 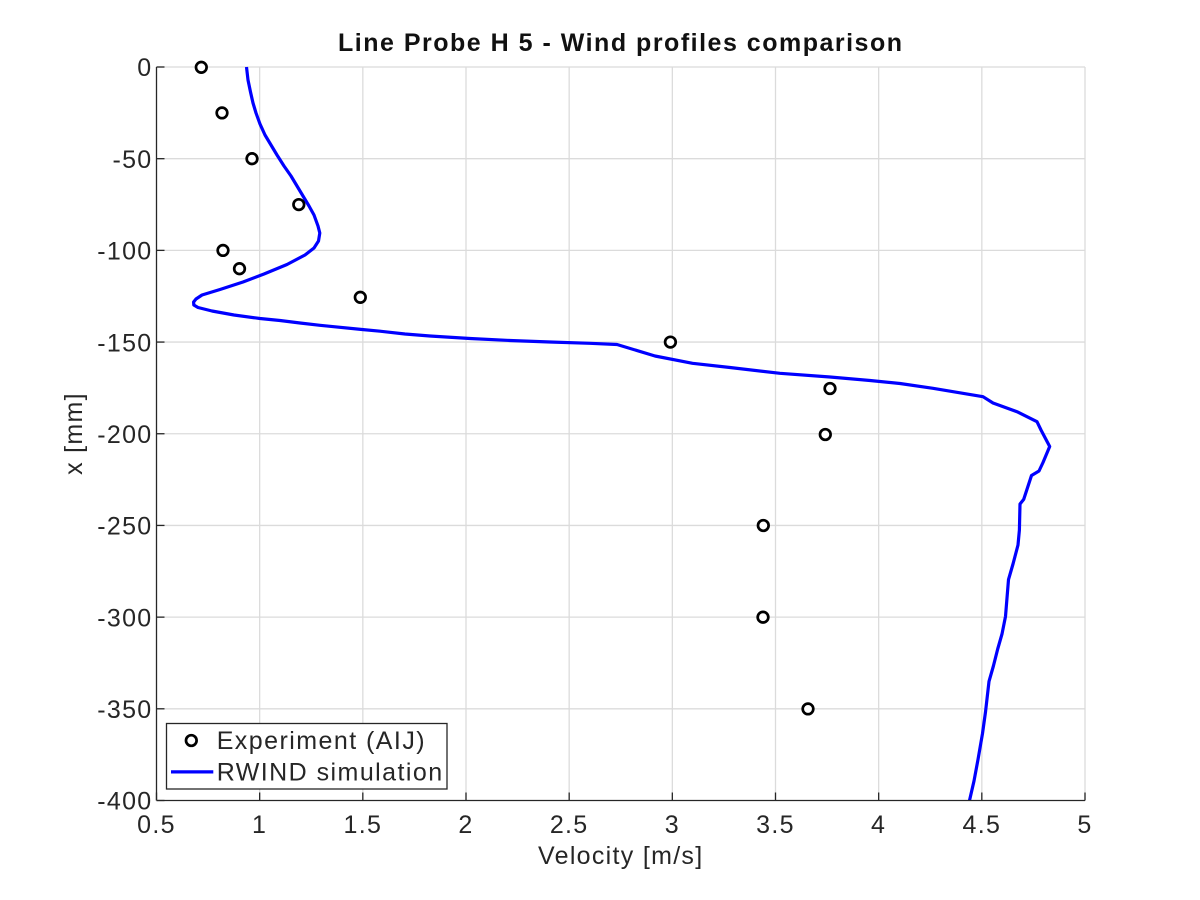 I want to click on svg-text: Velocity [m/s], so click(x=620, y=856).